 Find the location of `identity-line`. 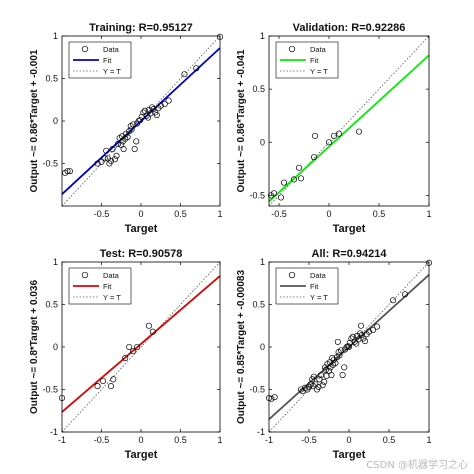

identity-line is located at coordinates (349, 121).